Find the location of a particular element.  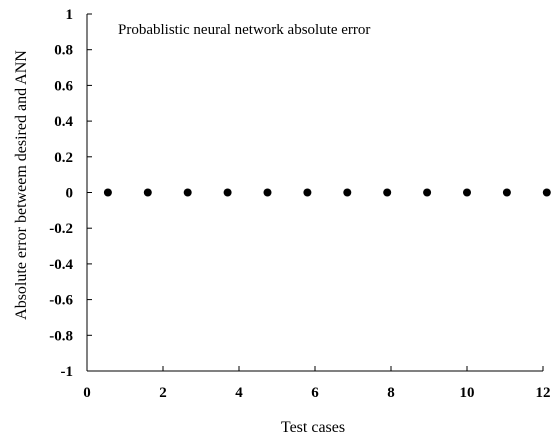

y-tick-label: -0.4 is located at coordinates (61, 265).